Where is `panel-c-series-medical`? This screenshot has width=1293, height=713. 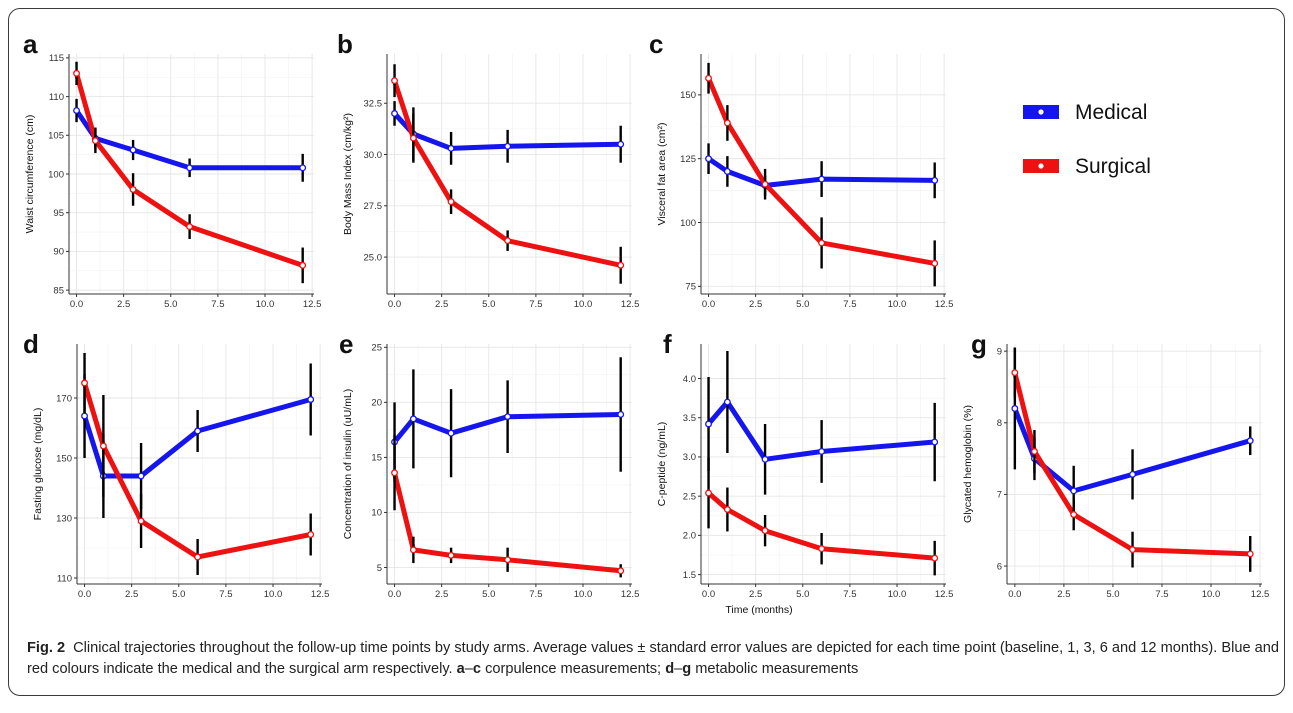 panel-c-series-medical is located at coordinates (822, 171).